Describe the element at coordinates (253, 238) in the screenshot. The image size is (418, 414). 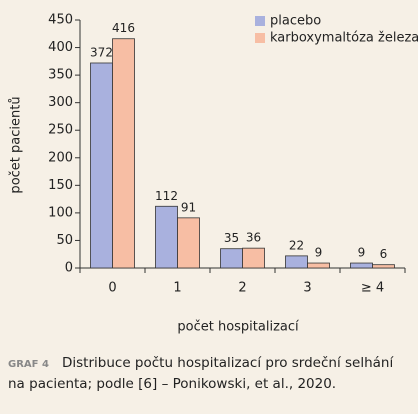
I see `value-label: 36` at that location.